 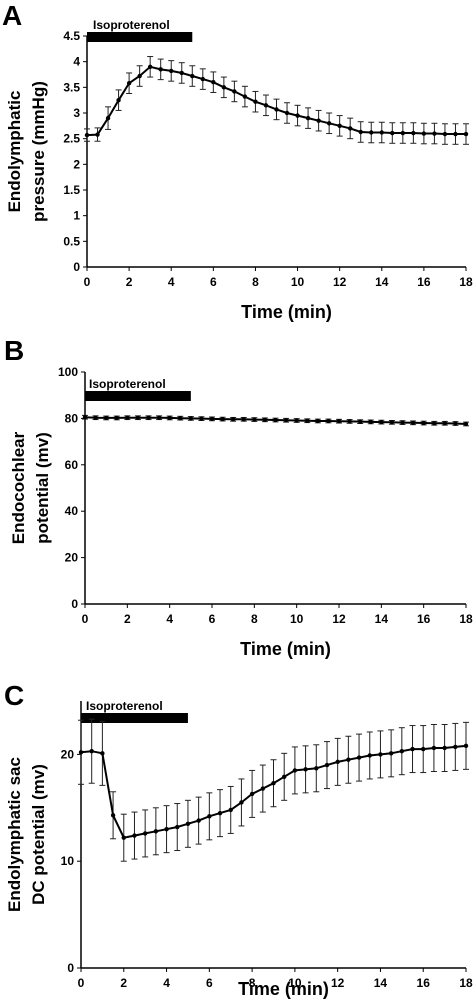 What do you see at coordinates (295, 983) in the screenshot?
I see `x-tick-label-c: 10` at bounding box center [295, 983].